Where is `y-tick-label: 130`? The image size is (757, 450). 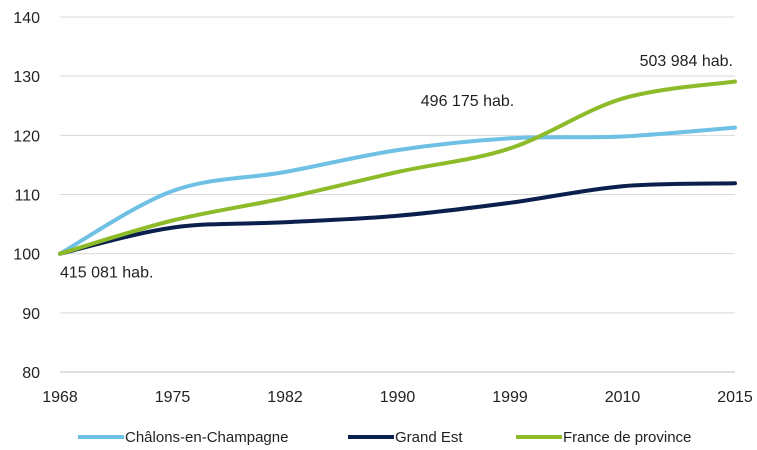
y-tick-label: 130 is located at coordinates (26, 77).